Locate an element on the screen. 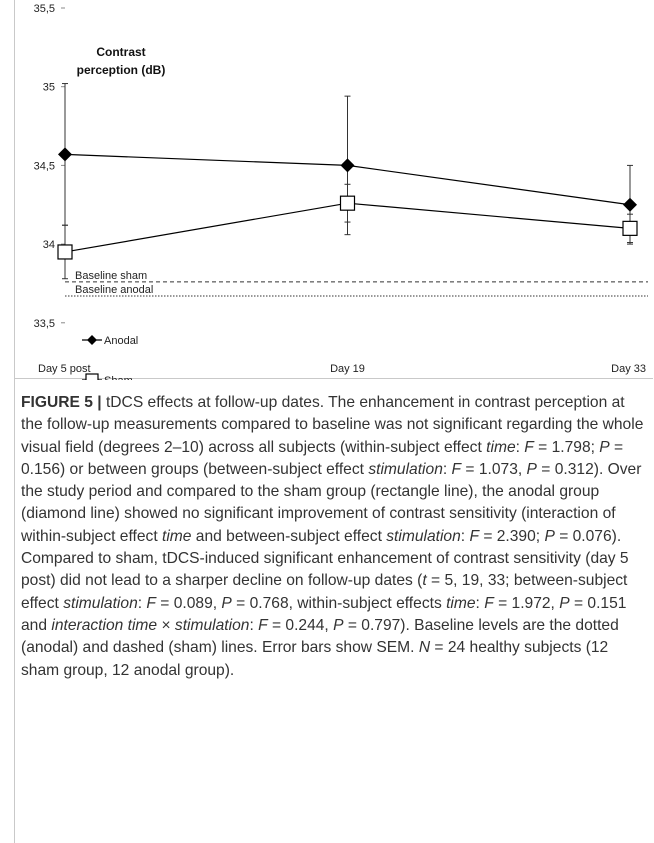  y-tick-label: 34,5 is located at coordinates (44, 166).